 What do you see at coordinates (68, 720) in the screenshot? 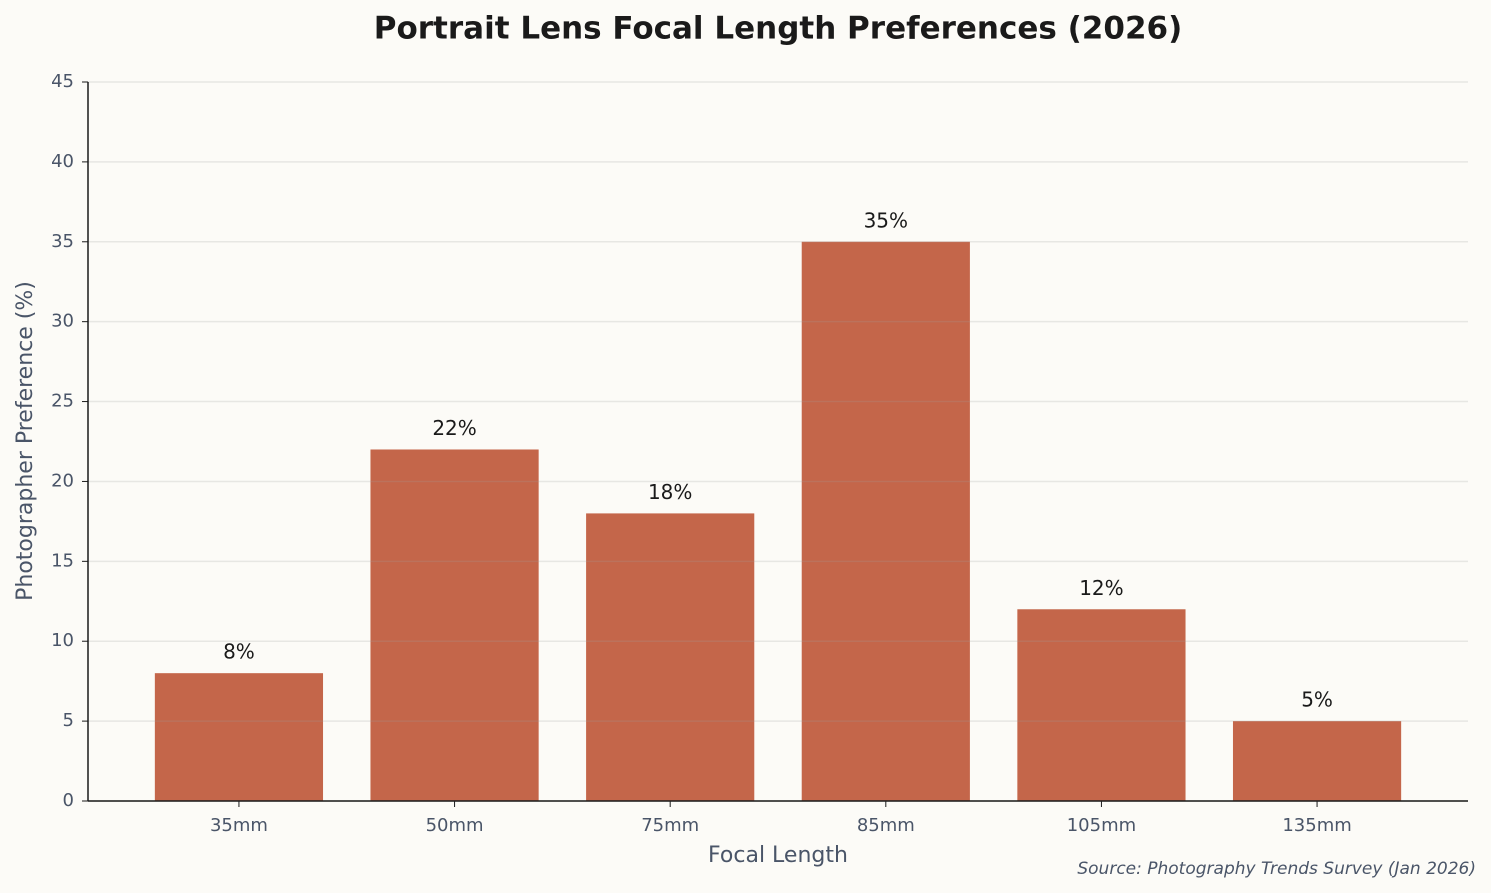
I see `y-tick-label: 5` at bounding box center [68, 720].